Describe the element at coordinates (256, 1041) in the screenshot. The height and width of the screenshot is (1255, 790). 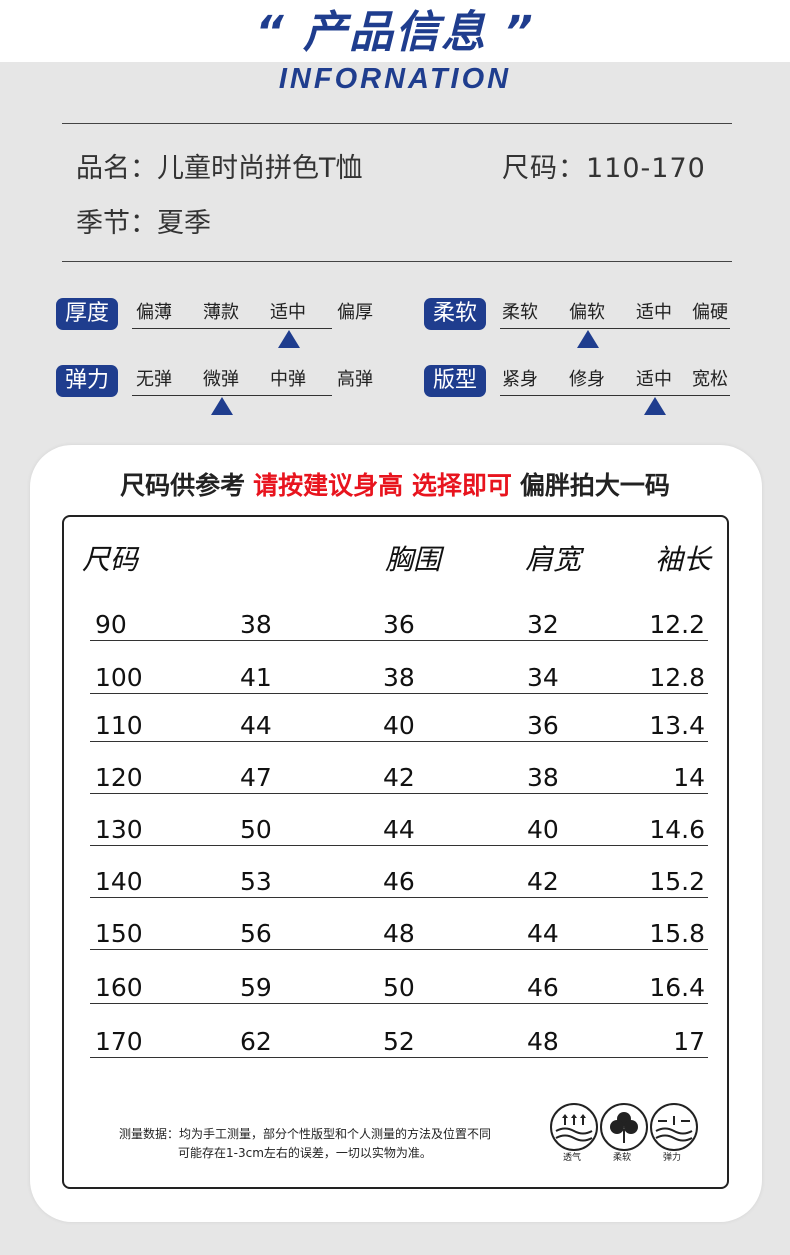
I see `table-cell: 62` at that location.